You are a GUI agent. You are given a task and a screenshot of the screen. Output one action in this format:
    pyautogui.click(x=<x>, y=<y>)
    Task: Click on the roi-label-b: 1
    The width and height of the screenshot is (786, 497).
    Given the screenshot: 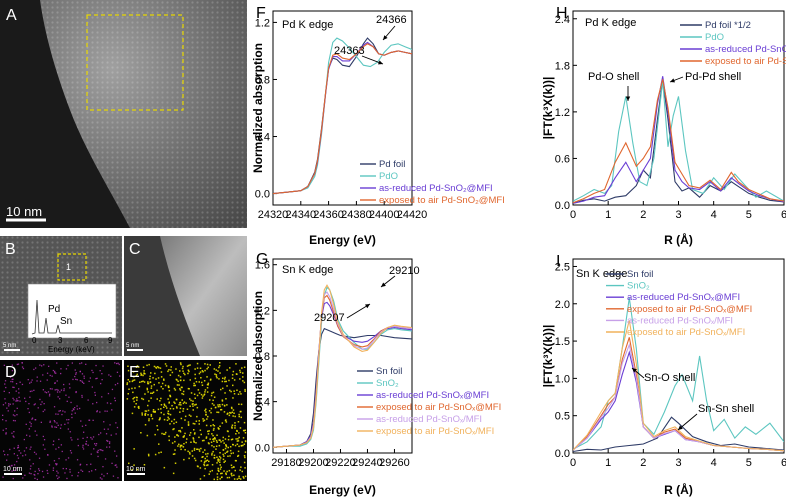 What is the action you would take?
    pyautogui.click(x=68, y=267)
    